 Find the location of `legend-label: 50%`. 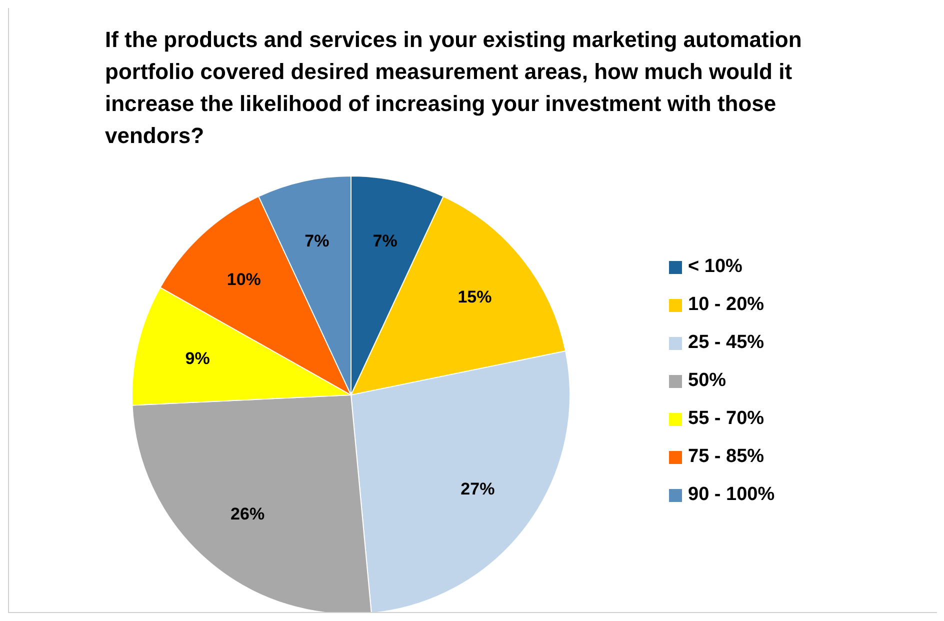

legend-label: 50% is located at coordinates (707, 381).